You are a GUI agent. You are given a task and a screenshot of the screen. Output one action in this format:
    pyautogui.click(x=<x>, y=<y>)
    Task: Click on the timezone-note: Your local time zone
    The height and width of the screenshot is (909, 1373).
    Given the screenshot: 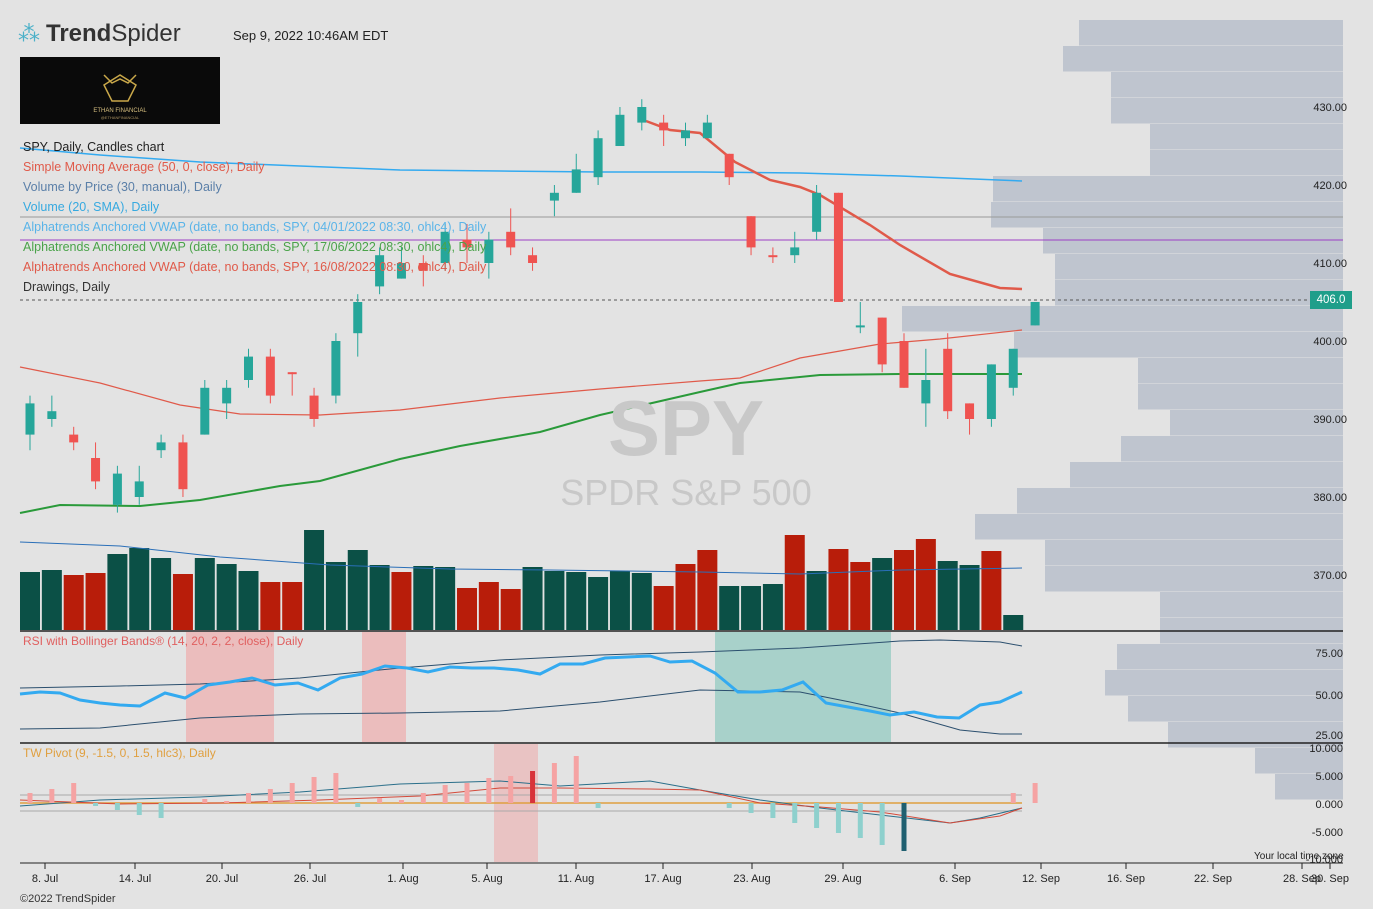 What is the action you would take?
    pyautogui.click(x=1299, y=856)
    